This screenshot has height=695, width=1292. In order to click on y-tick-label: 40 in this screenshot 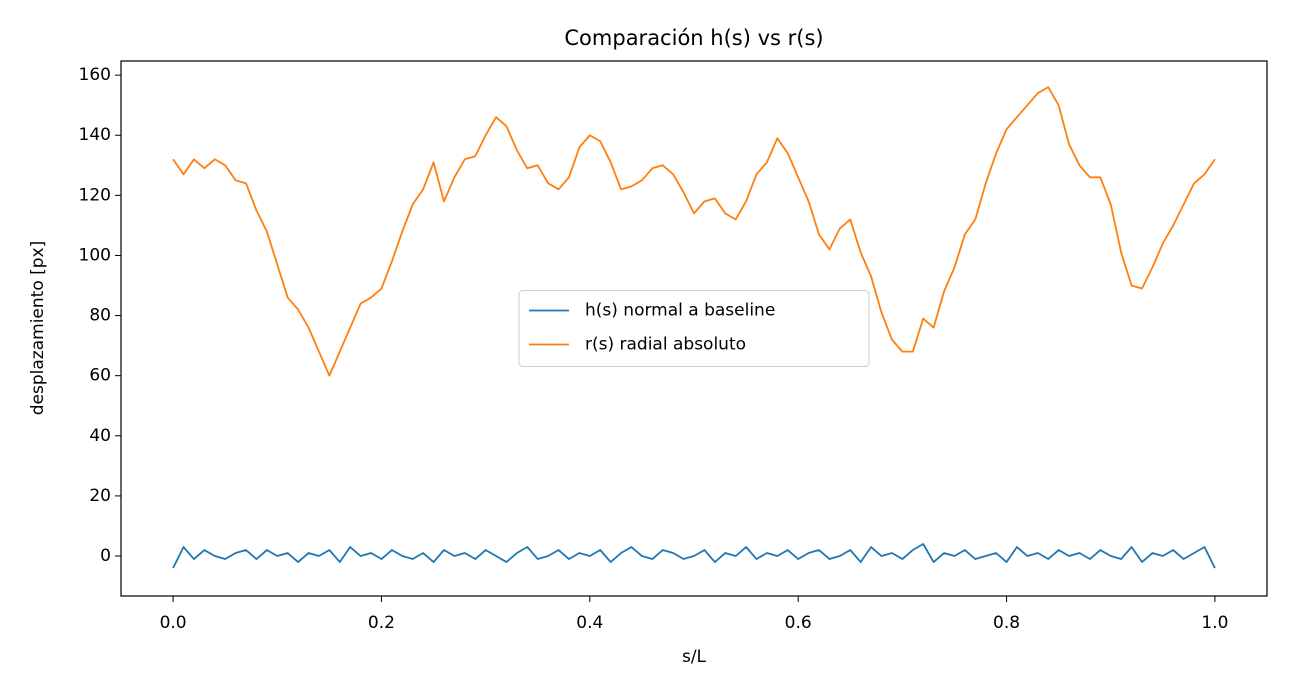, I will do `click(100, 436)`.